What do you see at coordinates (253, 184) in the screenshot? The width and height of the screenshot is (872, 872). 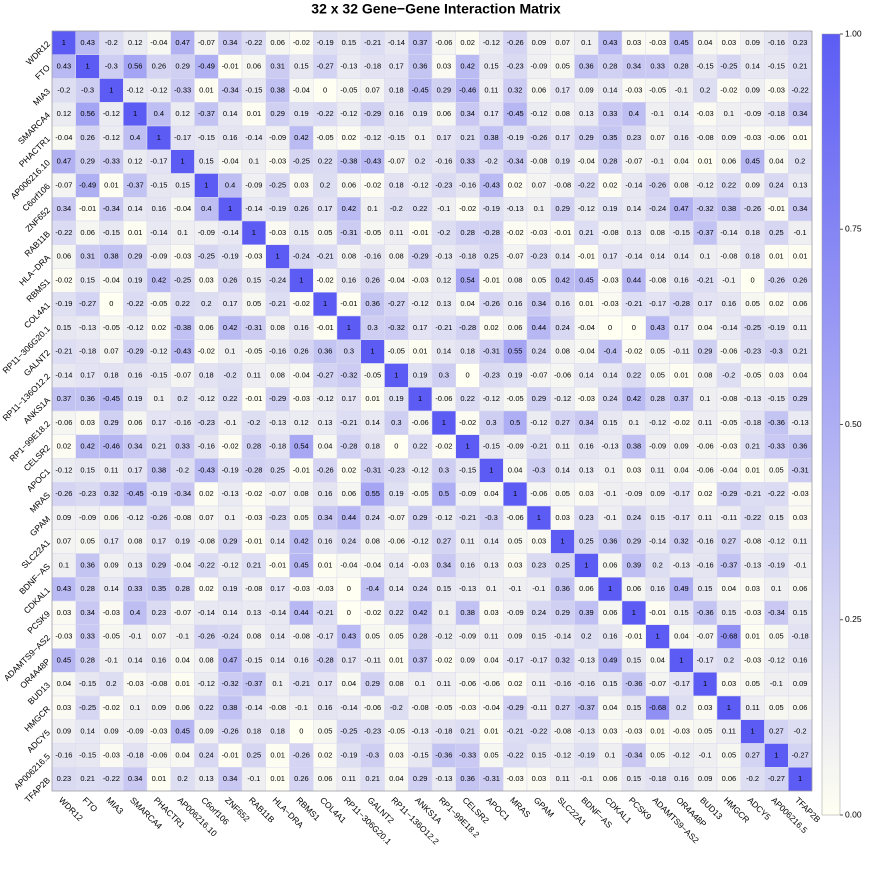 I see `cell-label: -0.09` at bounding box center [253, 184].